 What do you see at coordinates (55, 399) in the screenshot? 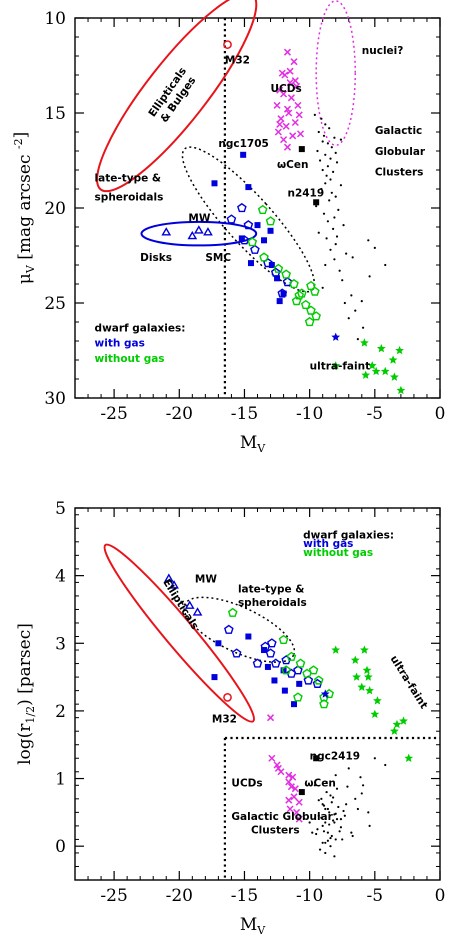
I see `y-tick-label: 30` at bounding box center [55, 399].